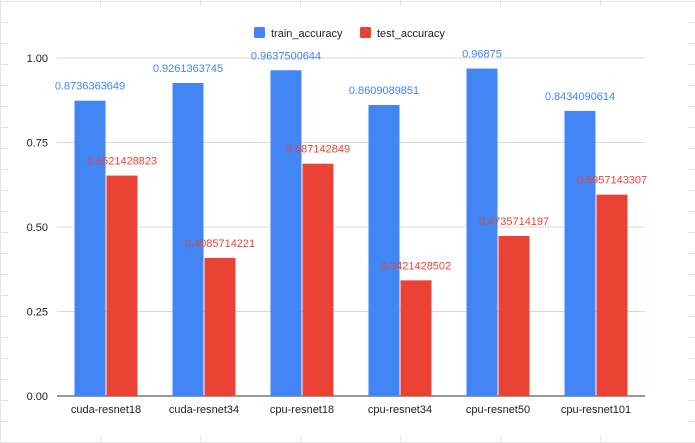  I want to click on x-tick-label: cpu-resnet18, so click(302, 410).